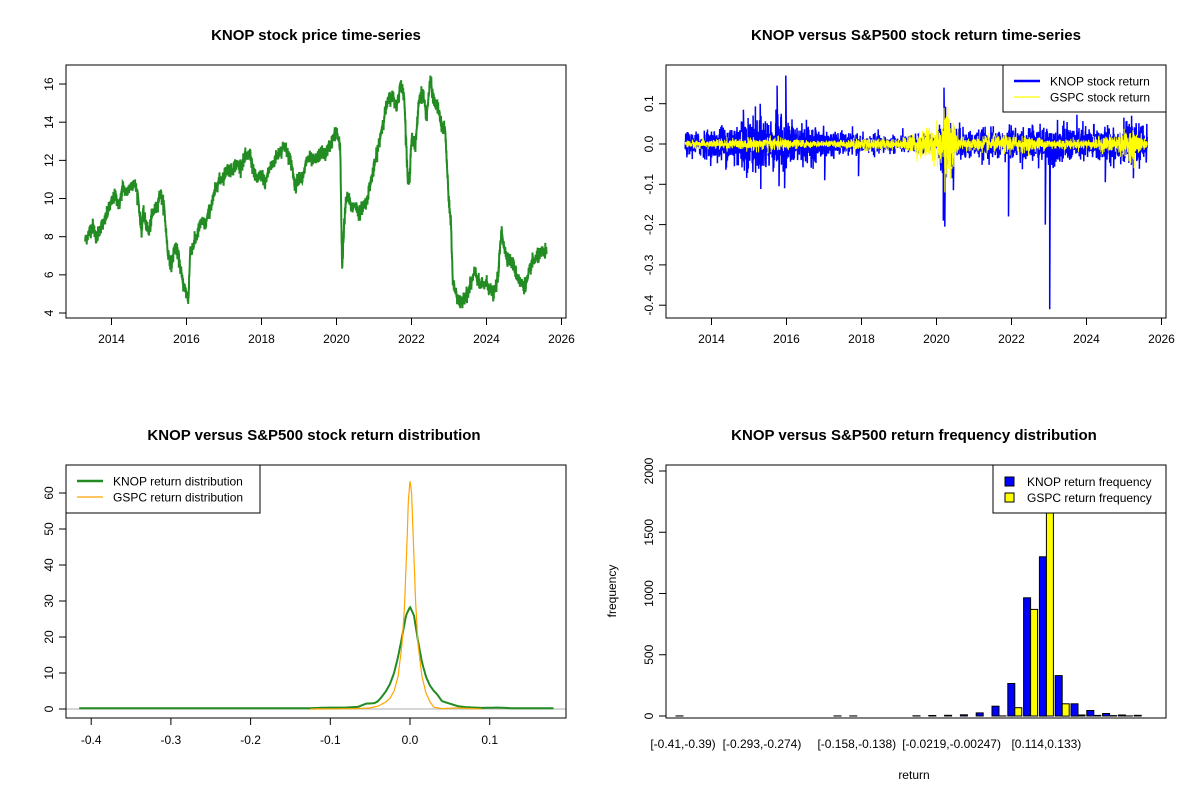 This screenshot has width=1200, height=800. I want to click on x-tick-label: -0.4, so click(91, 740).